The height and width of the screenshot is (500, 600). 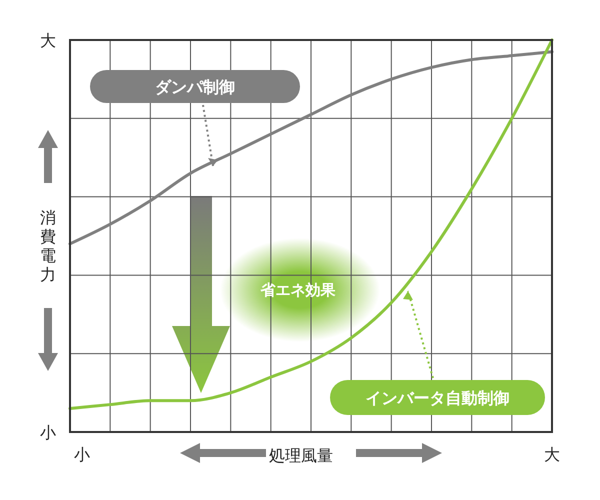 I want to click on y-axis-title: 消費電力, so click(x=48, y=246).